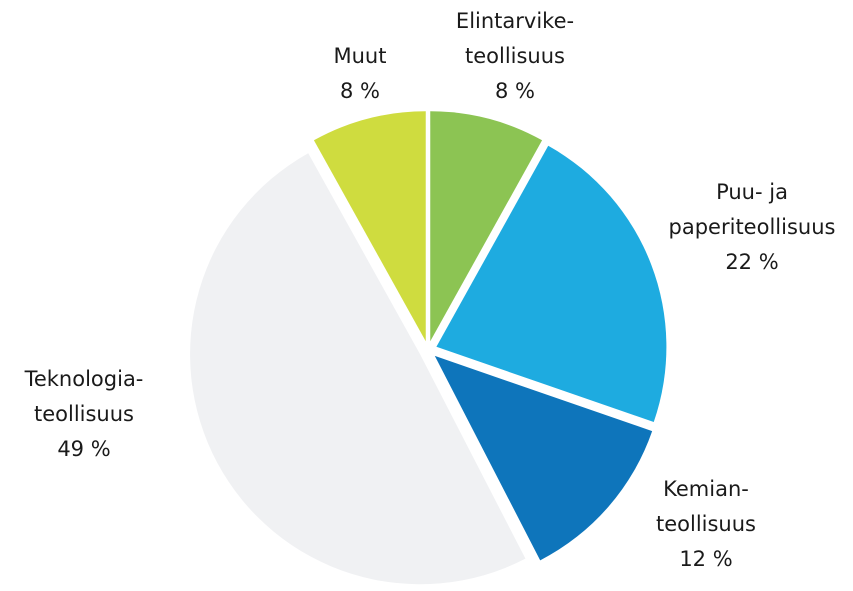 This screenshot has height=591, width=853. Describe the element at coordinates (360, 56) in the screenshot. I see `slice-label: Muut` at that location.